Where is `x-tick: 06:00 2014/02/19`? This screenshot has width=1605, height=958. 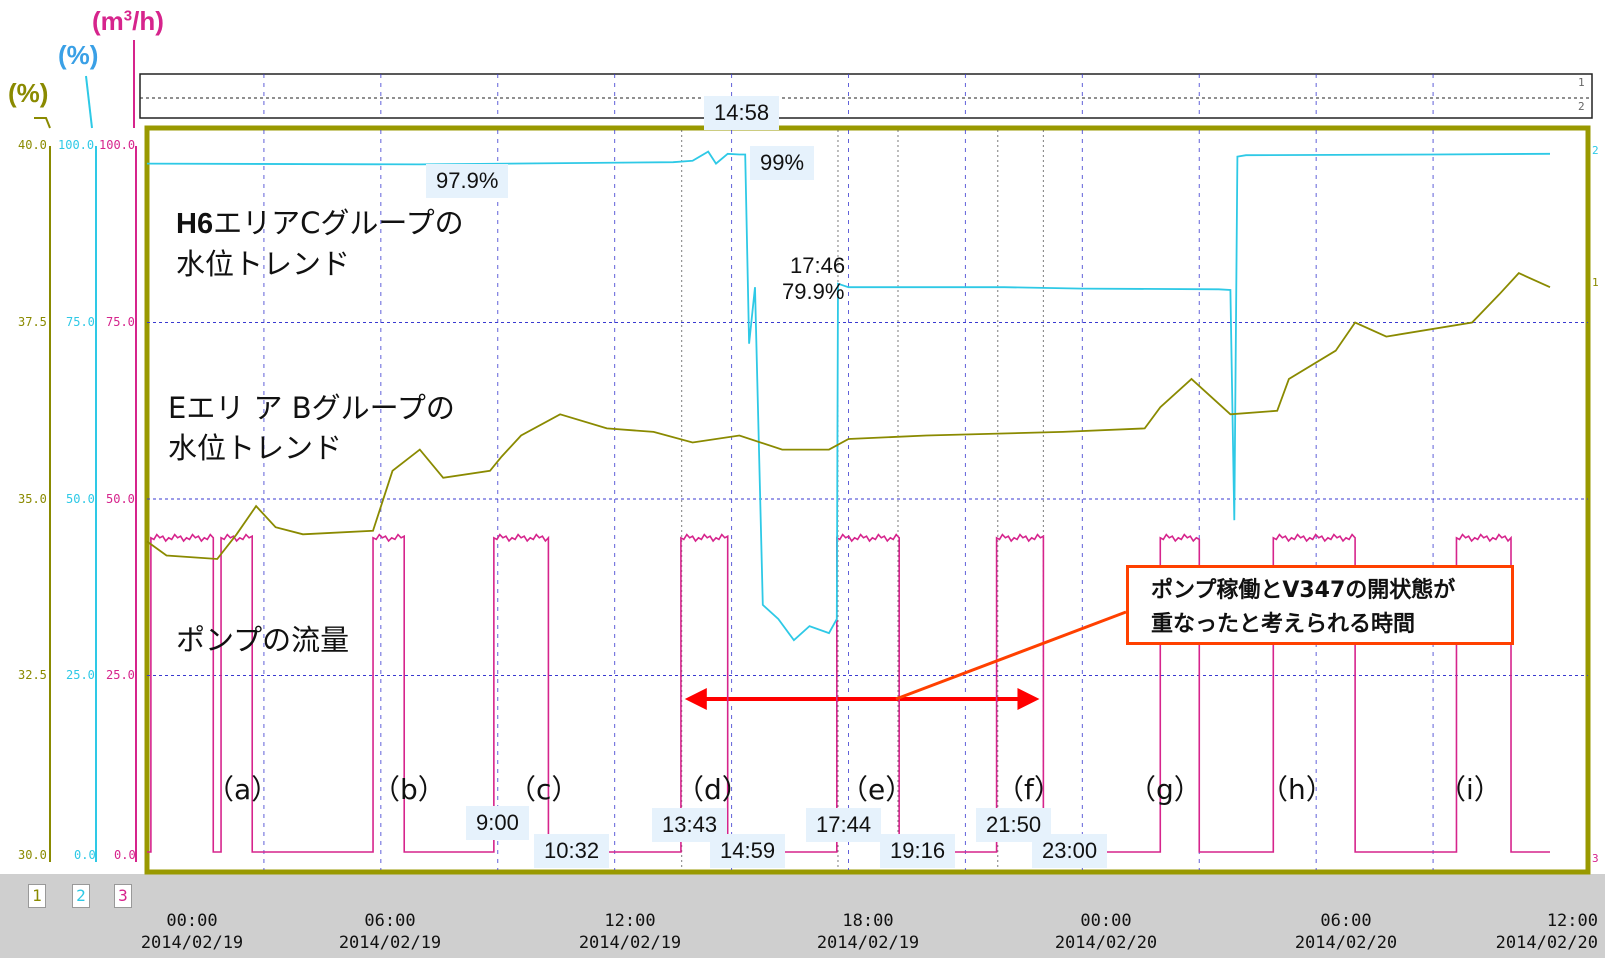
x-tick: 06:00 2014/02/19 is located at coordinates (390, 932).